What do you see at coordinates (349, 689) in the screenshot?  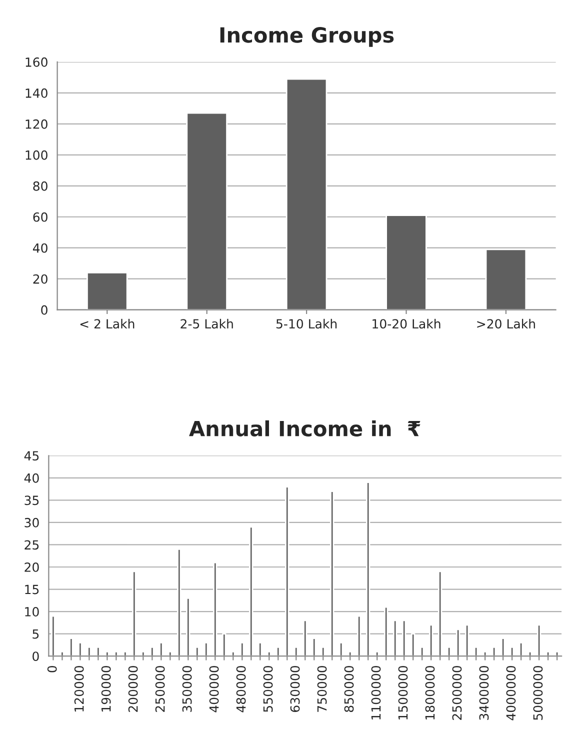 I see `x-tick-label: 850000` at bounding box center [349, 689].